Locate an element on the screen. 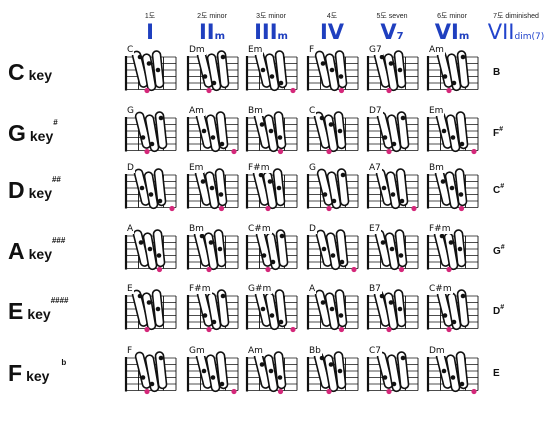  roman-numeral: IIIm is located at coordinates (271, 34).